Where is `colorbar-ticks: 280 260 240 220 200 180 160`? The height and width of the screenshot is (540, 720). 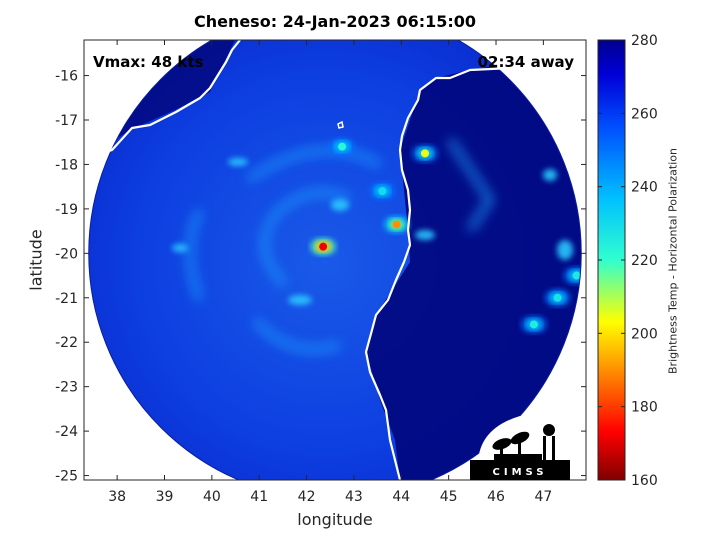 colorbar-ticks: 280 260 240 220 200 180 160 is located at coordinates (628, 261).